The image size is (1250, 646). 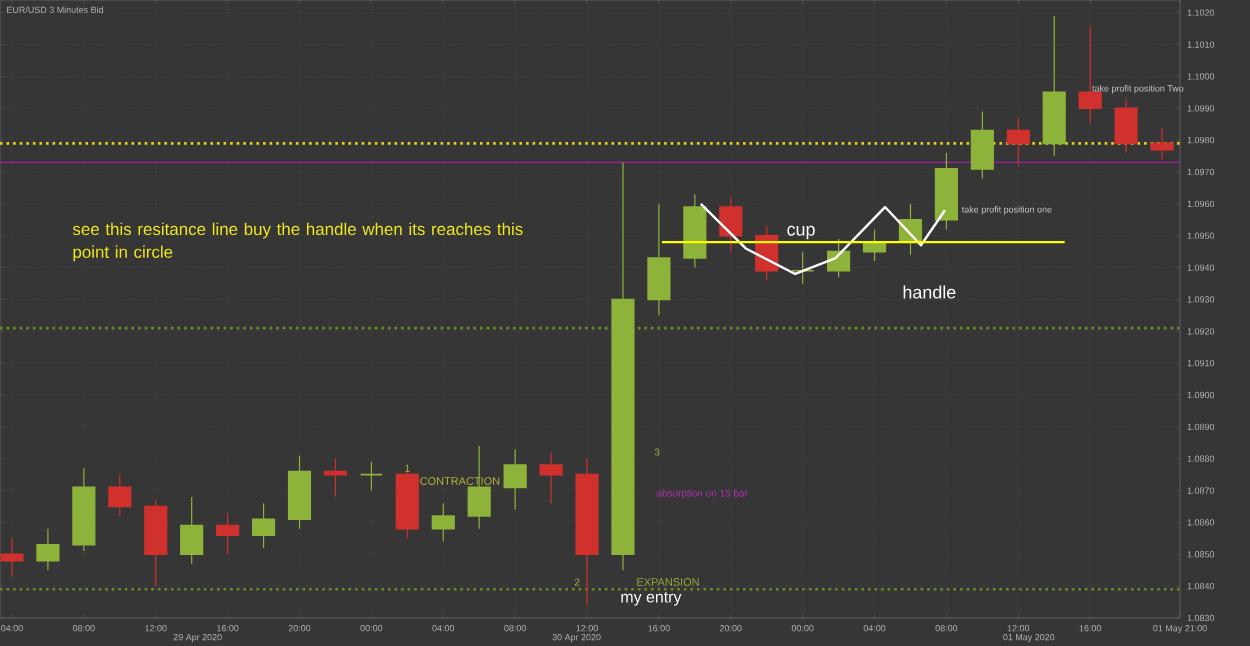 I want to click on annotation: see this resitance line buy the handle when its reaches this point in circle, so click(x=297, y=242).